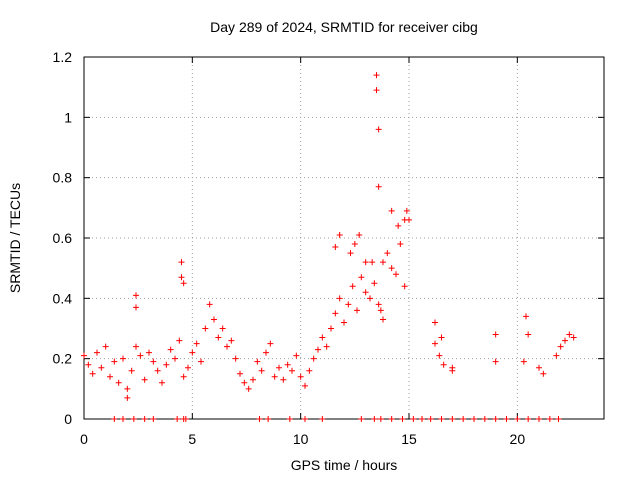 This screenshot has height=485, width=640. I want to click on x-tick-label: 15, so click(409, 439).